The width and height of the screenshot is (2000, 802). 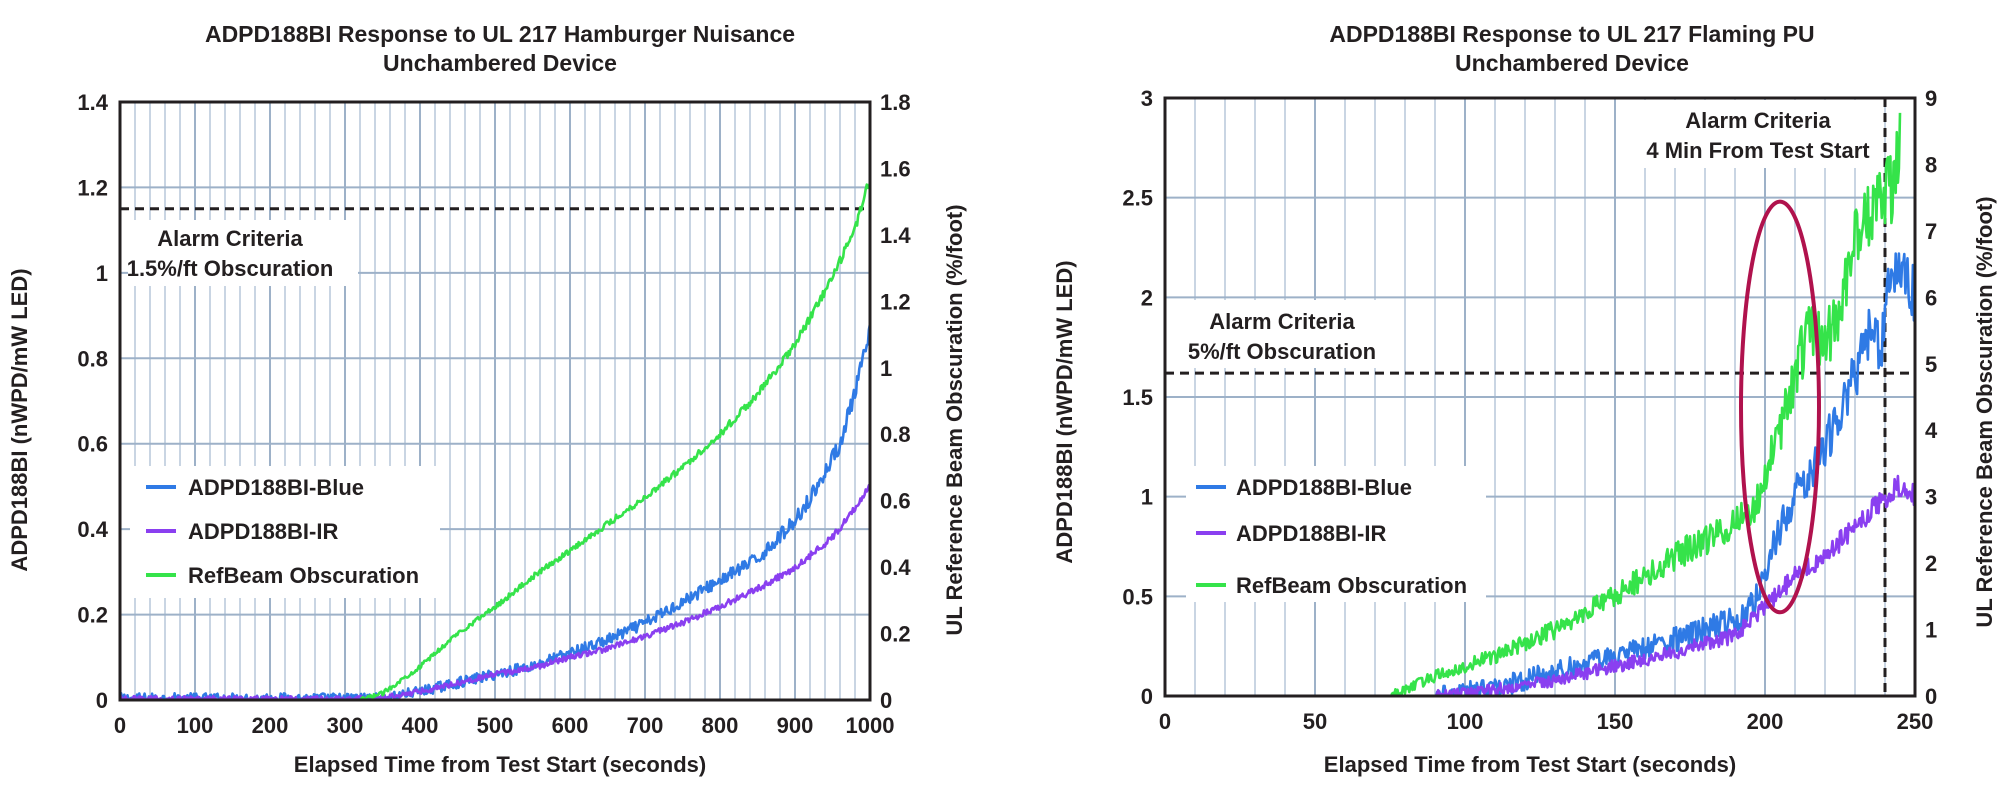 I want to click on y-tick-label: 3, so click(x=1147, y=98).